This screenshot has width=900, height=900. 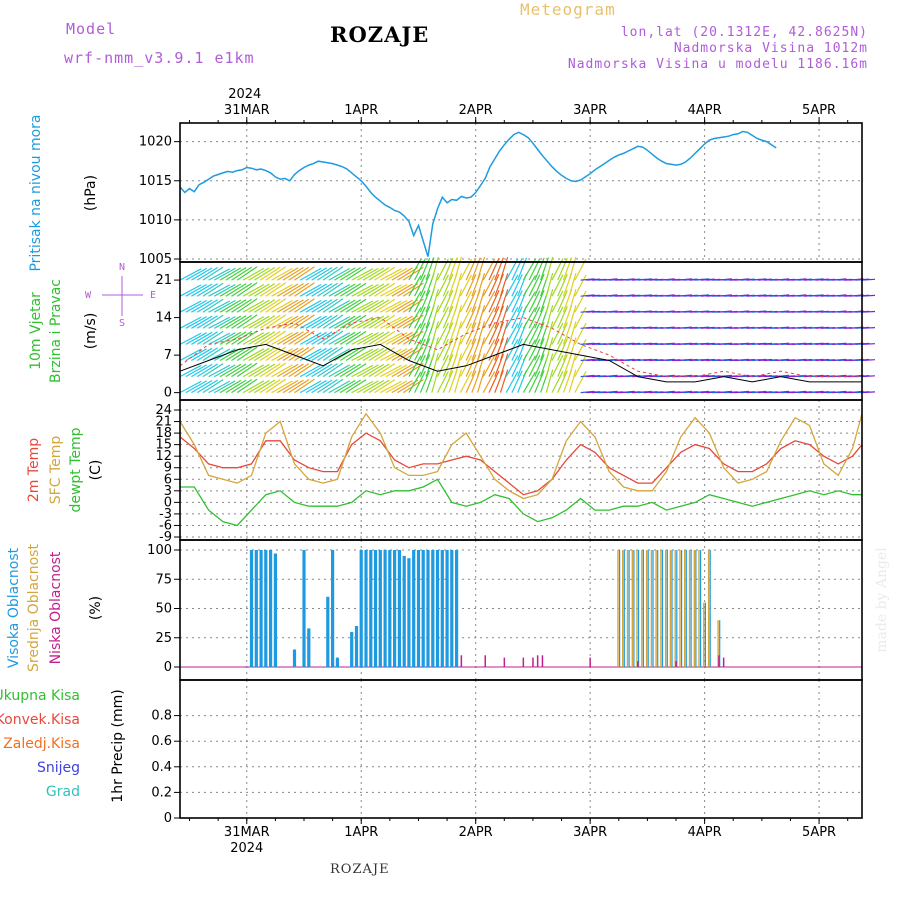 What do you see at coordinates (168, 491) in the screenshot?
I see `y-tick-label: 3` at bounding box center [168, 491].